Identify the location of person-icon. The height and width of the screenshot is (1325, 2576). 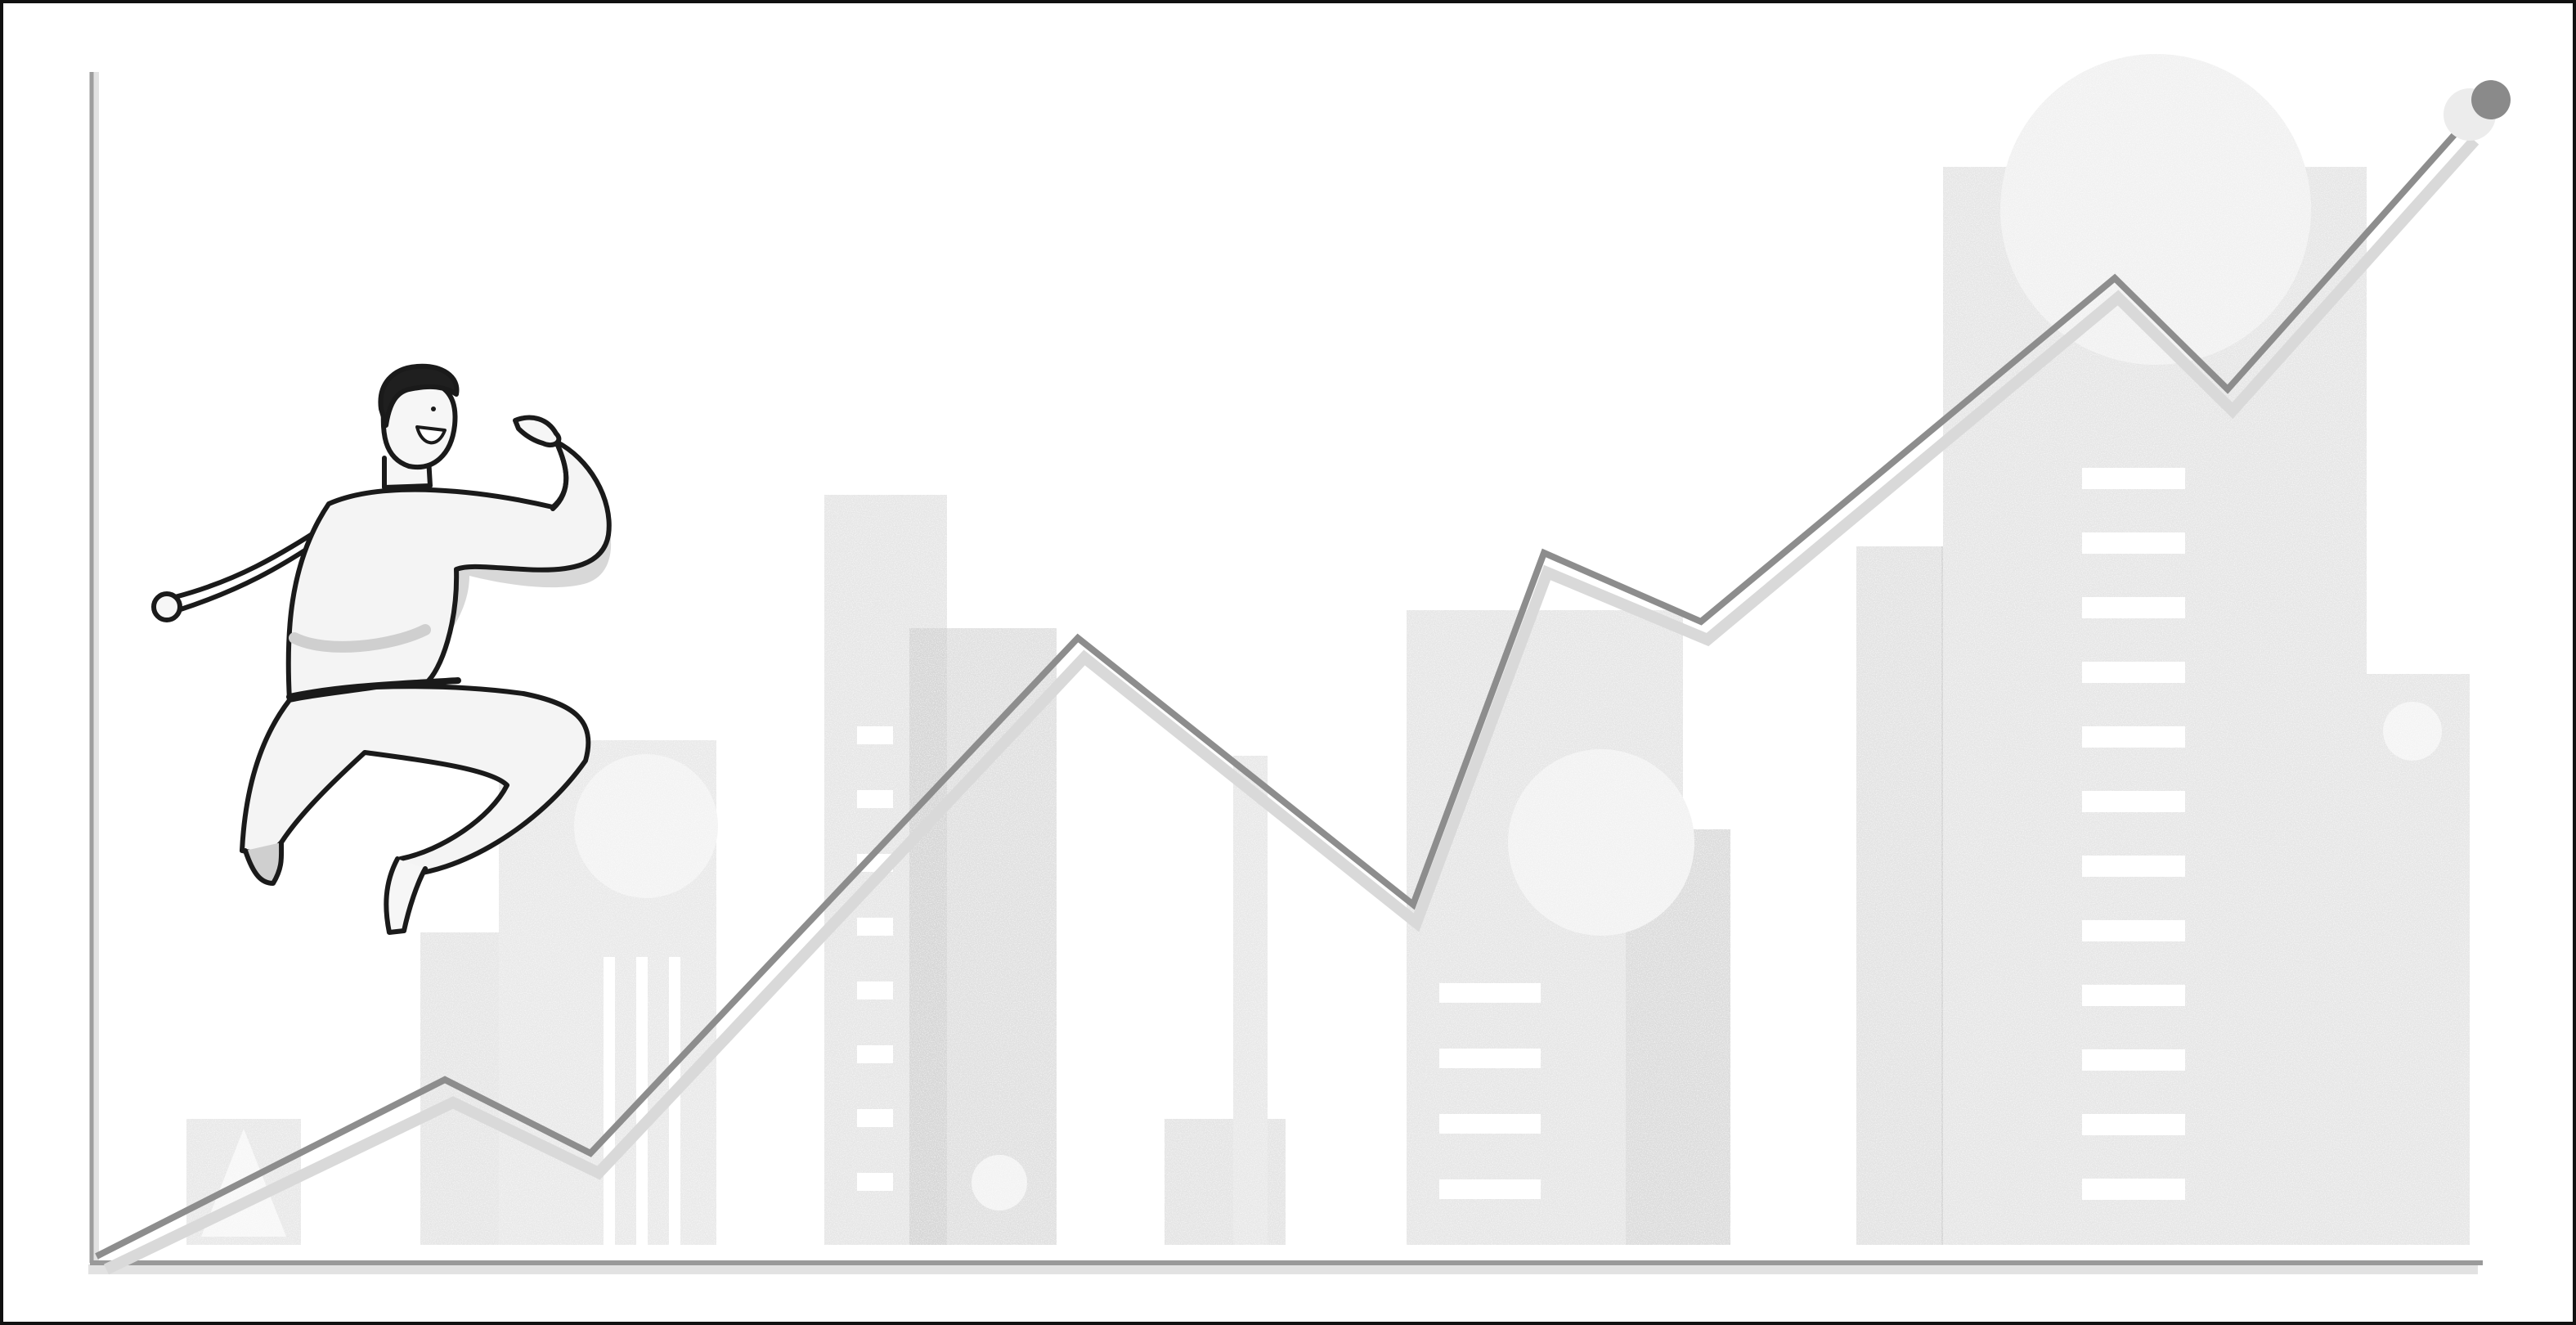
(382, 649).